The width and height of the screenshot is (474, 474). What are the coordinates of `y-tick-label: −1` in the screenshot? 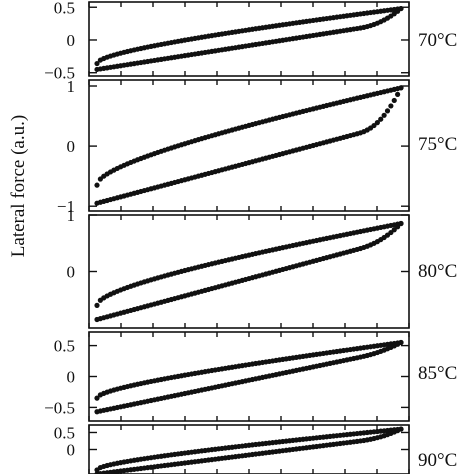 It's located at (66, 206).